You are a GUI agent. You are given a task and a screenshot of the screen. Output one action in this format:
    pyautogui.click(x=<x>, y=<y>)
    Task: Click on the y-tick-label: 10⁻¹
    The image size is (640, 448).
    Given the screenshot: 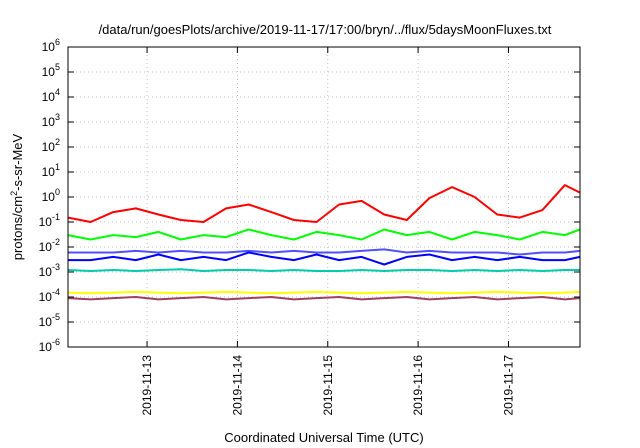 What is the action you would take?
    pyautogui.click(x=49, y=220)
    